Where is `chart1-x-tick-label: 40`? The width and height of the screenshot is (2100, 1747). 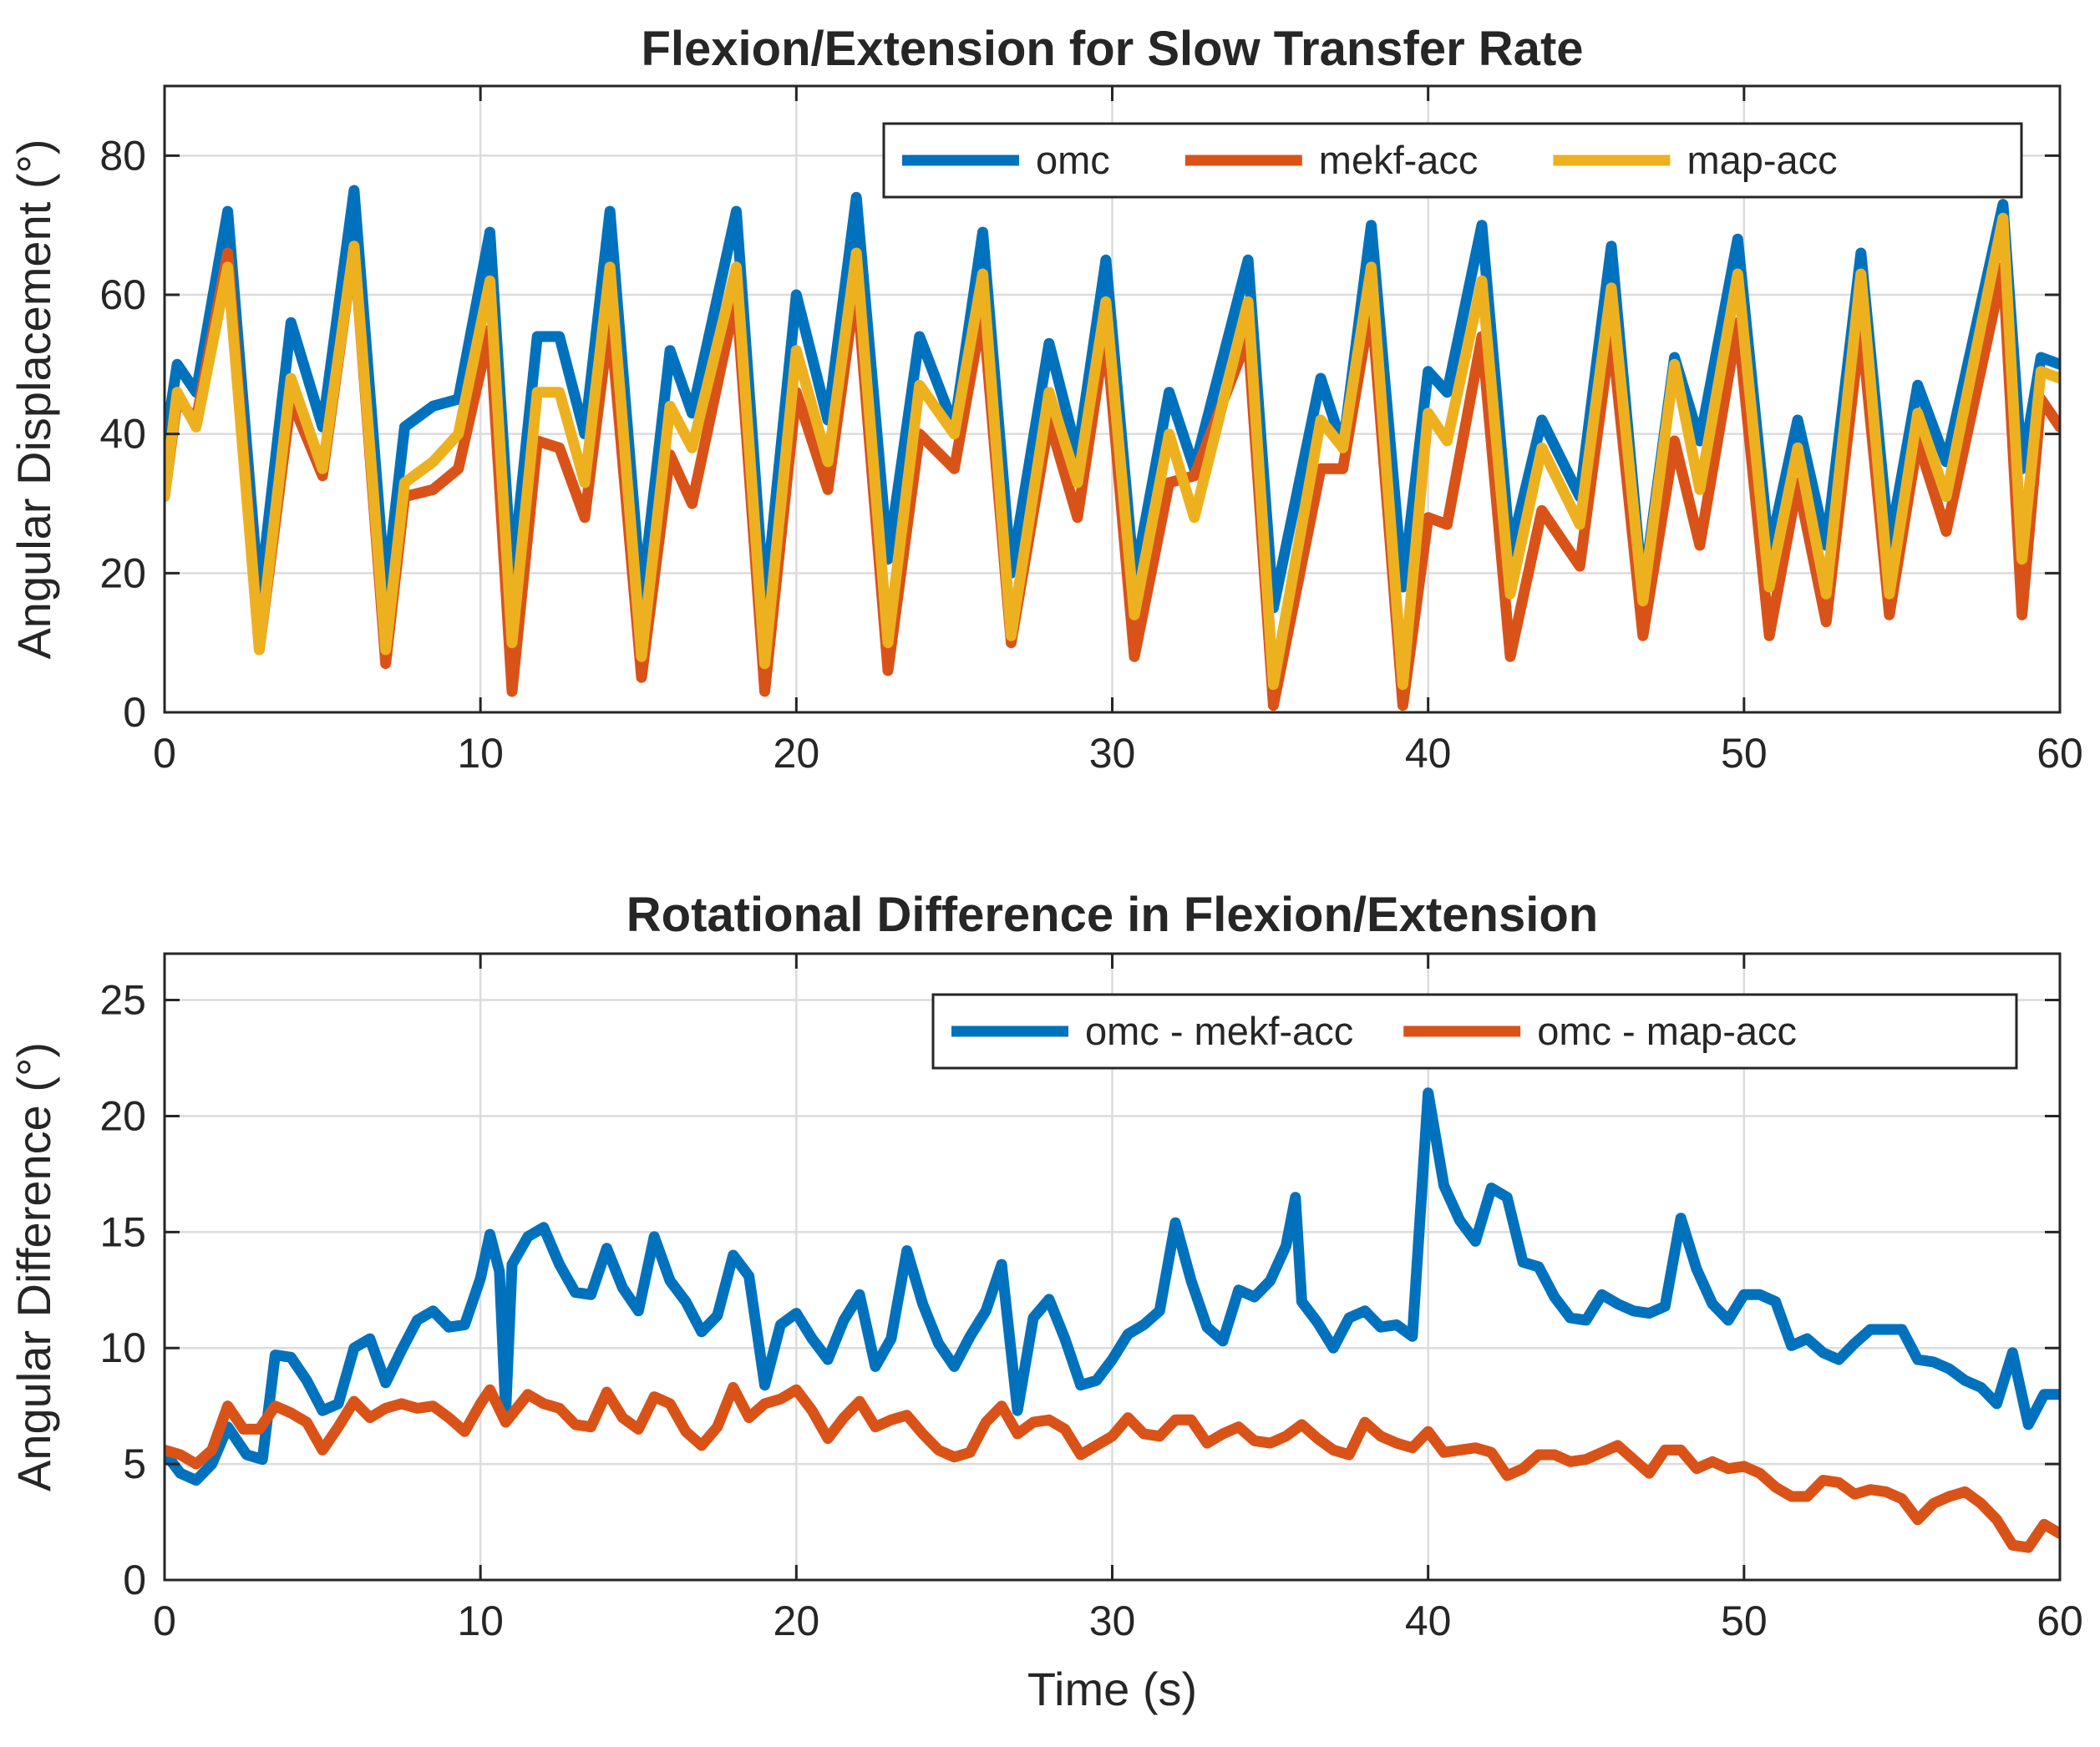 chart1-x-tick-label: 40 is located at coordinates (1428, 753).